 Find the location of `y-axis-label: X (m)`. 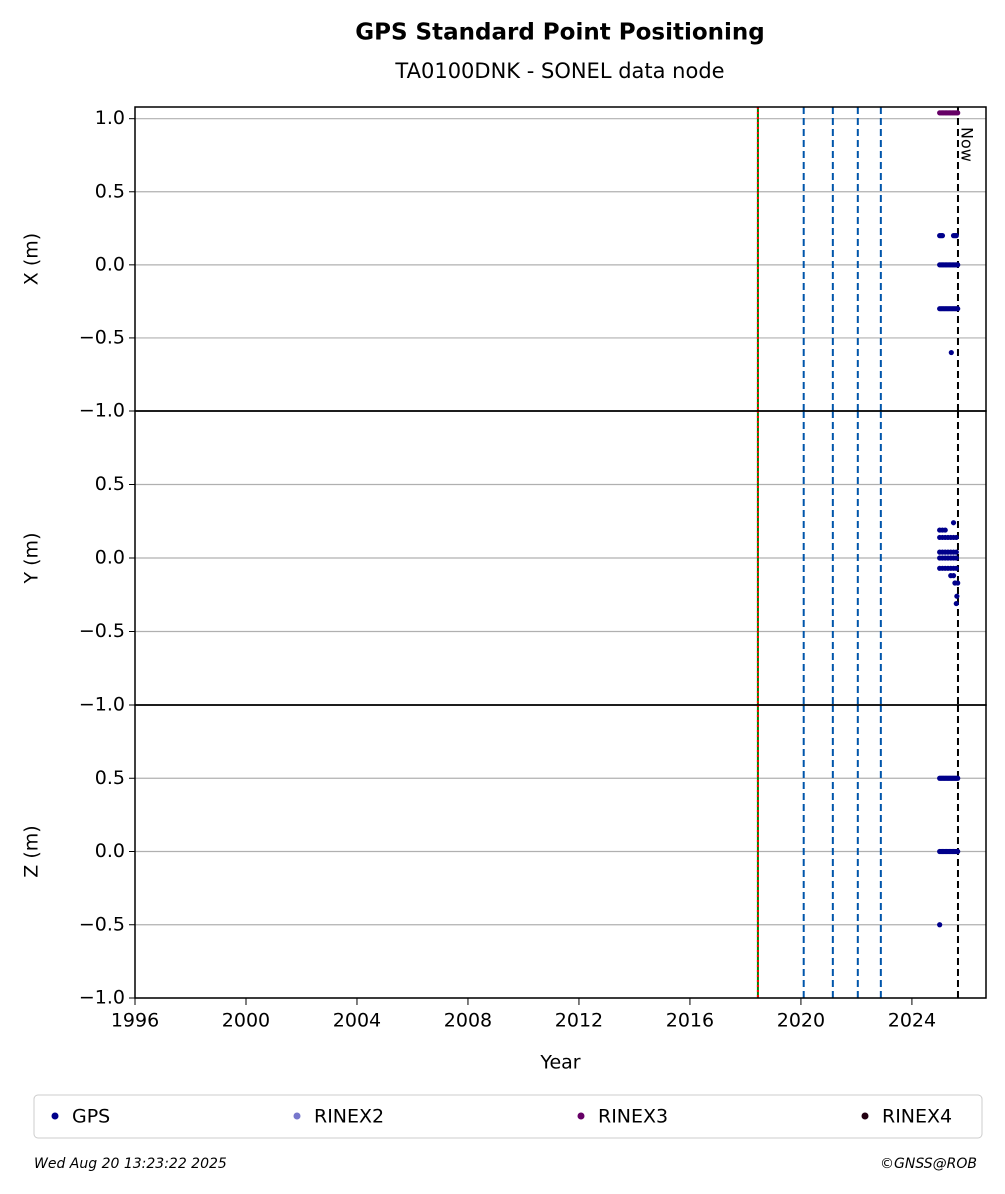

y-axis-label: X (m) is located at coordinates (32, 259).